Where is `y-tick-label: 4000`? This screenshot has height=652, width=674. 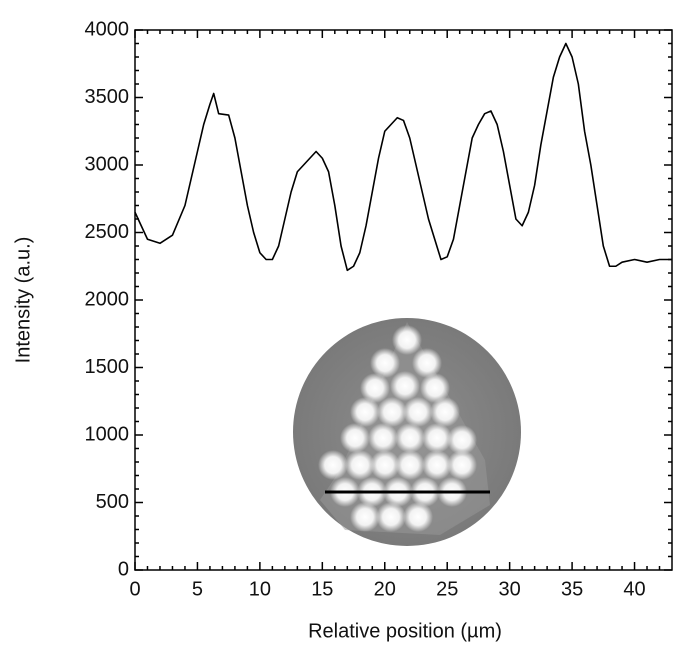
y-tick-label: 4000 is located at coordinates (107, 29).